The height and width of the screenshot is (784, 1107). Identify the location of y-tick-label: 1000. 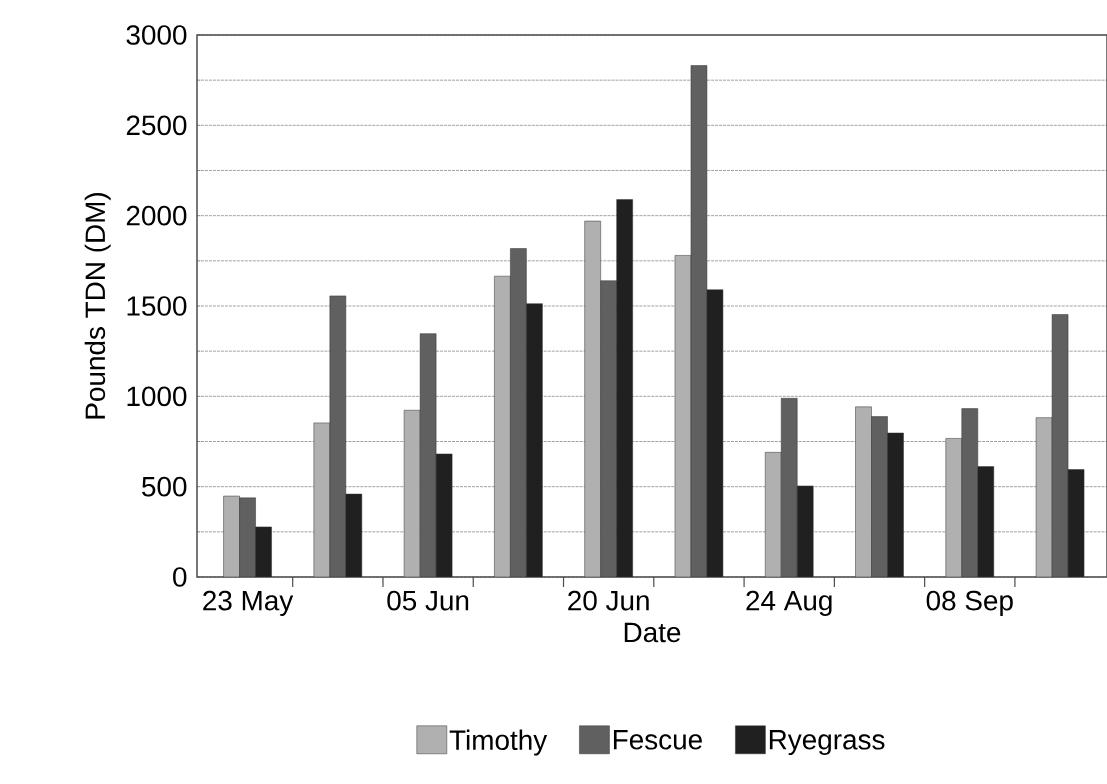
(157, 396).